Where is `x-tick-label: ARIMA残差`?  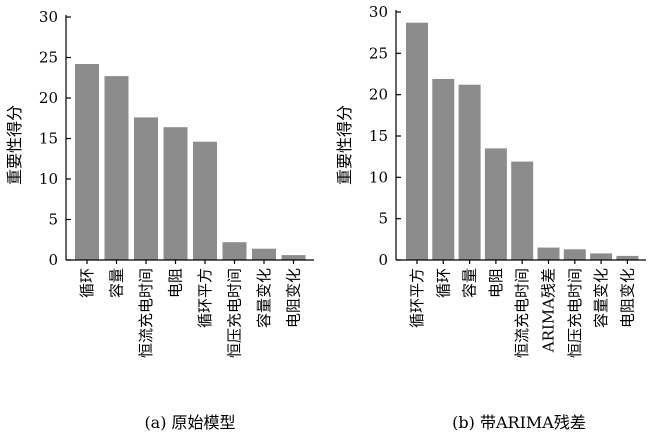 x-tick-label: ARIMA残差 is located at coordinates (549, 310).